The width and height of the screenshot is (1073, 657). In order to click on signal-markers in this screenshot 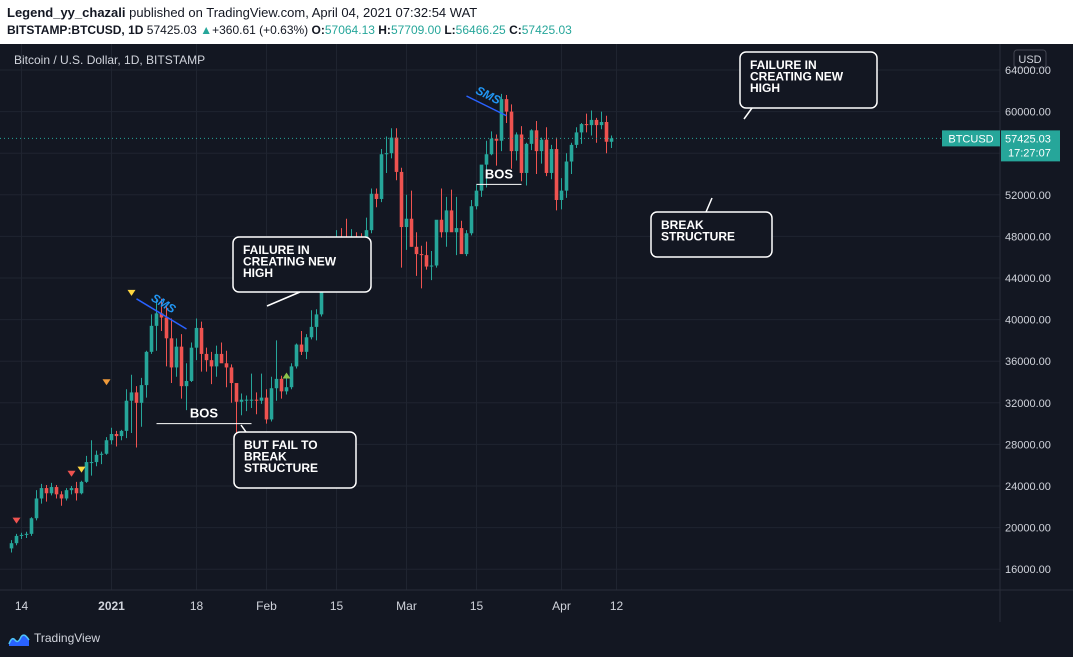, I will do `click(151, 406)`.